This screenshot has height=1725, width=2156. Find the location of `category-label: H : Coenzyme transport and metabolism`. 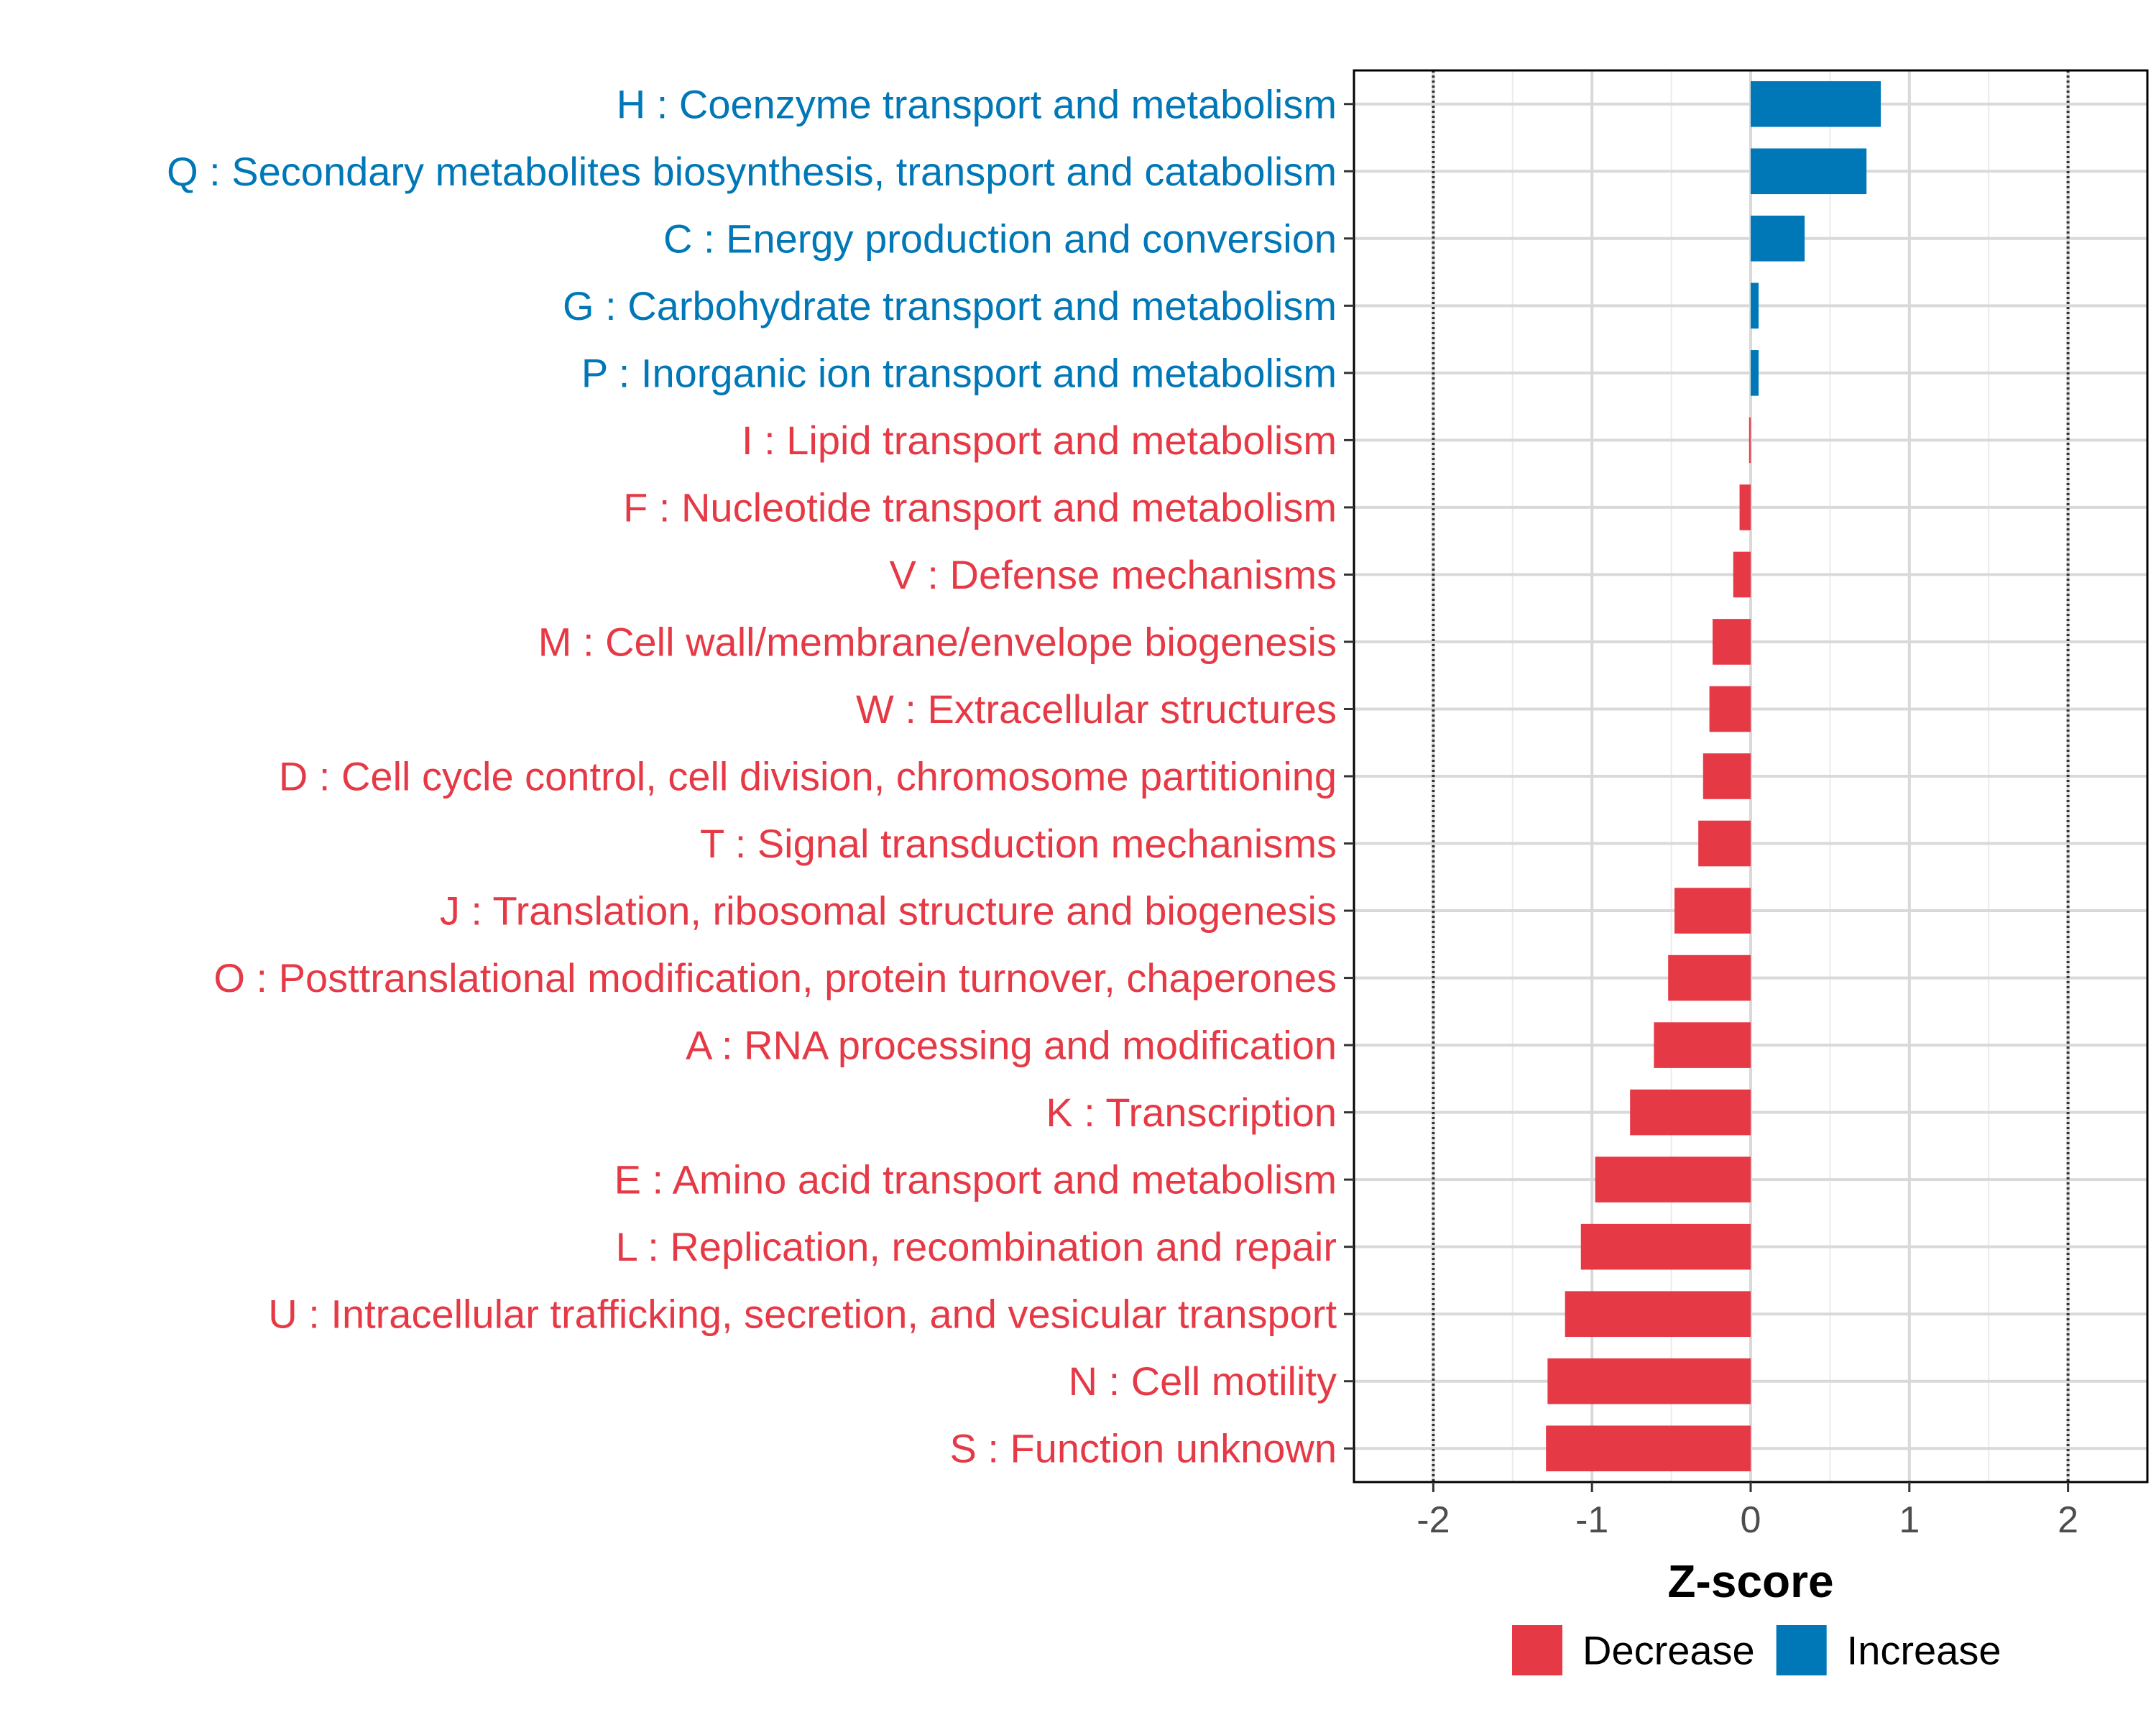

category-label: H : Coenzyme transport and metabolism is located at coordinates (977, 103).